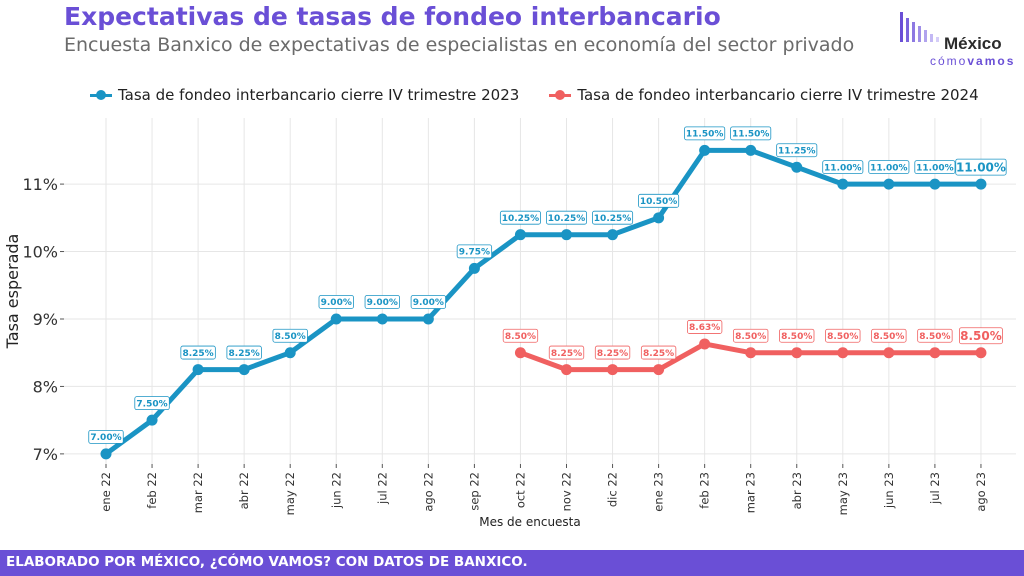 The width and height of the screenshot is (1024, 576). Describe the element at coordinates (797, 490) in the screenshot. I see `x-tick-label: abr 23` at that location.